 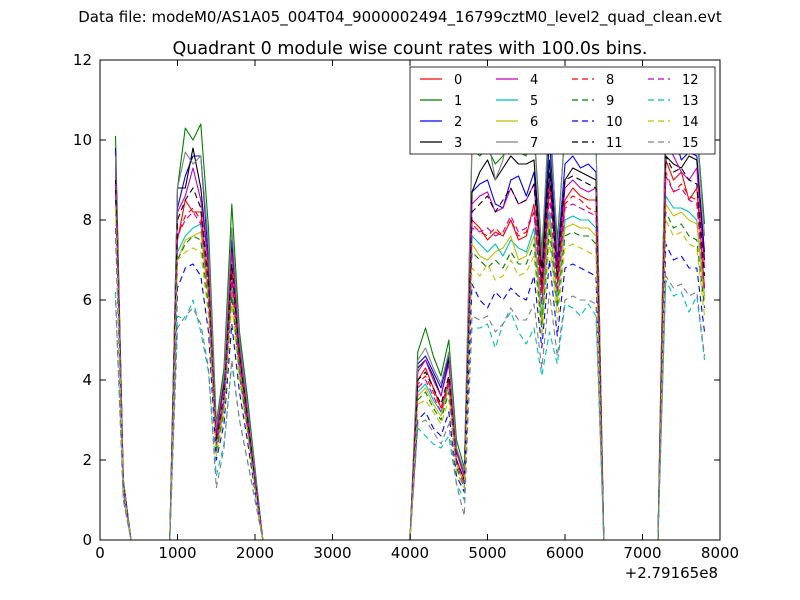 I want to click on legend-label-1: 1, so click(x=458, y=101).